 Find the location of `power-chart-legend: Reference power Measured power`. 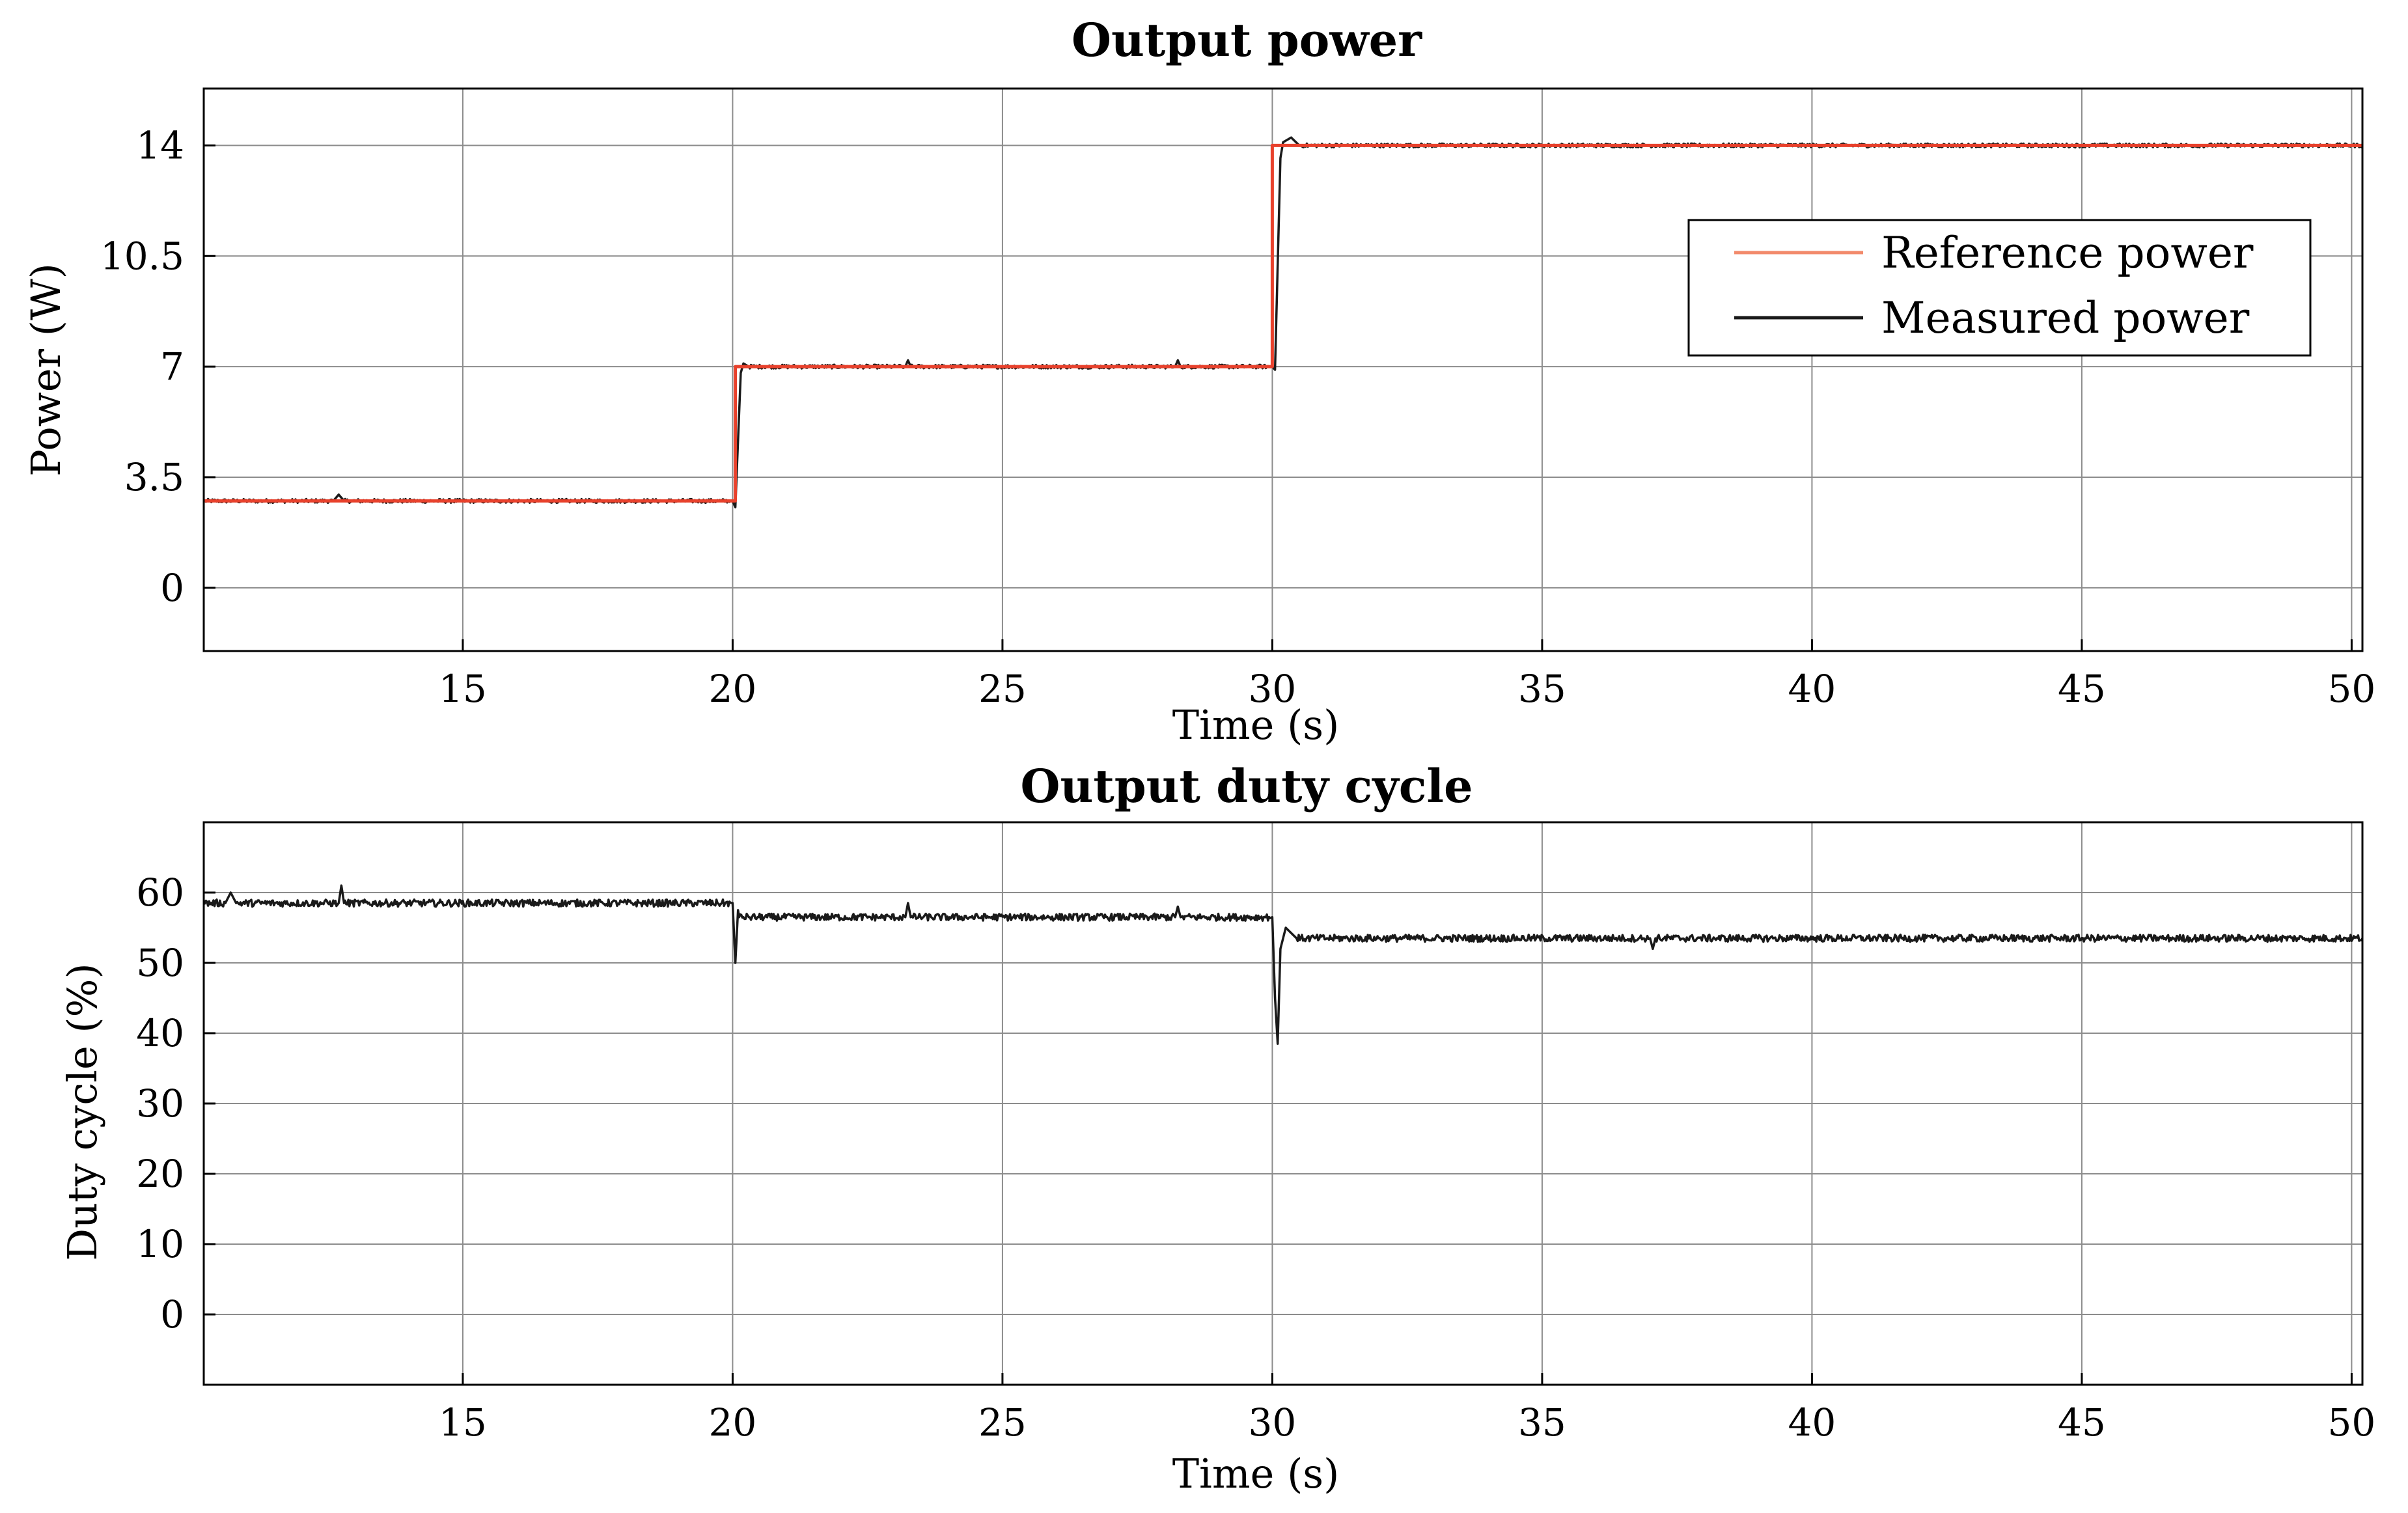

power-chart-legend: Reference power Measured power is located at coordinates (1999, 288).